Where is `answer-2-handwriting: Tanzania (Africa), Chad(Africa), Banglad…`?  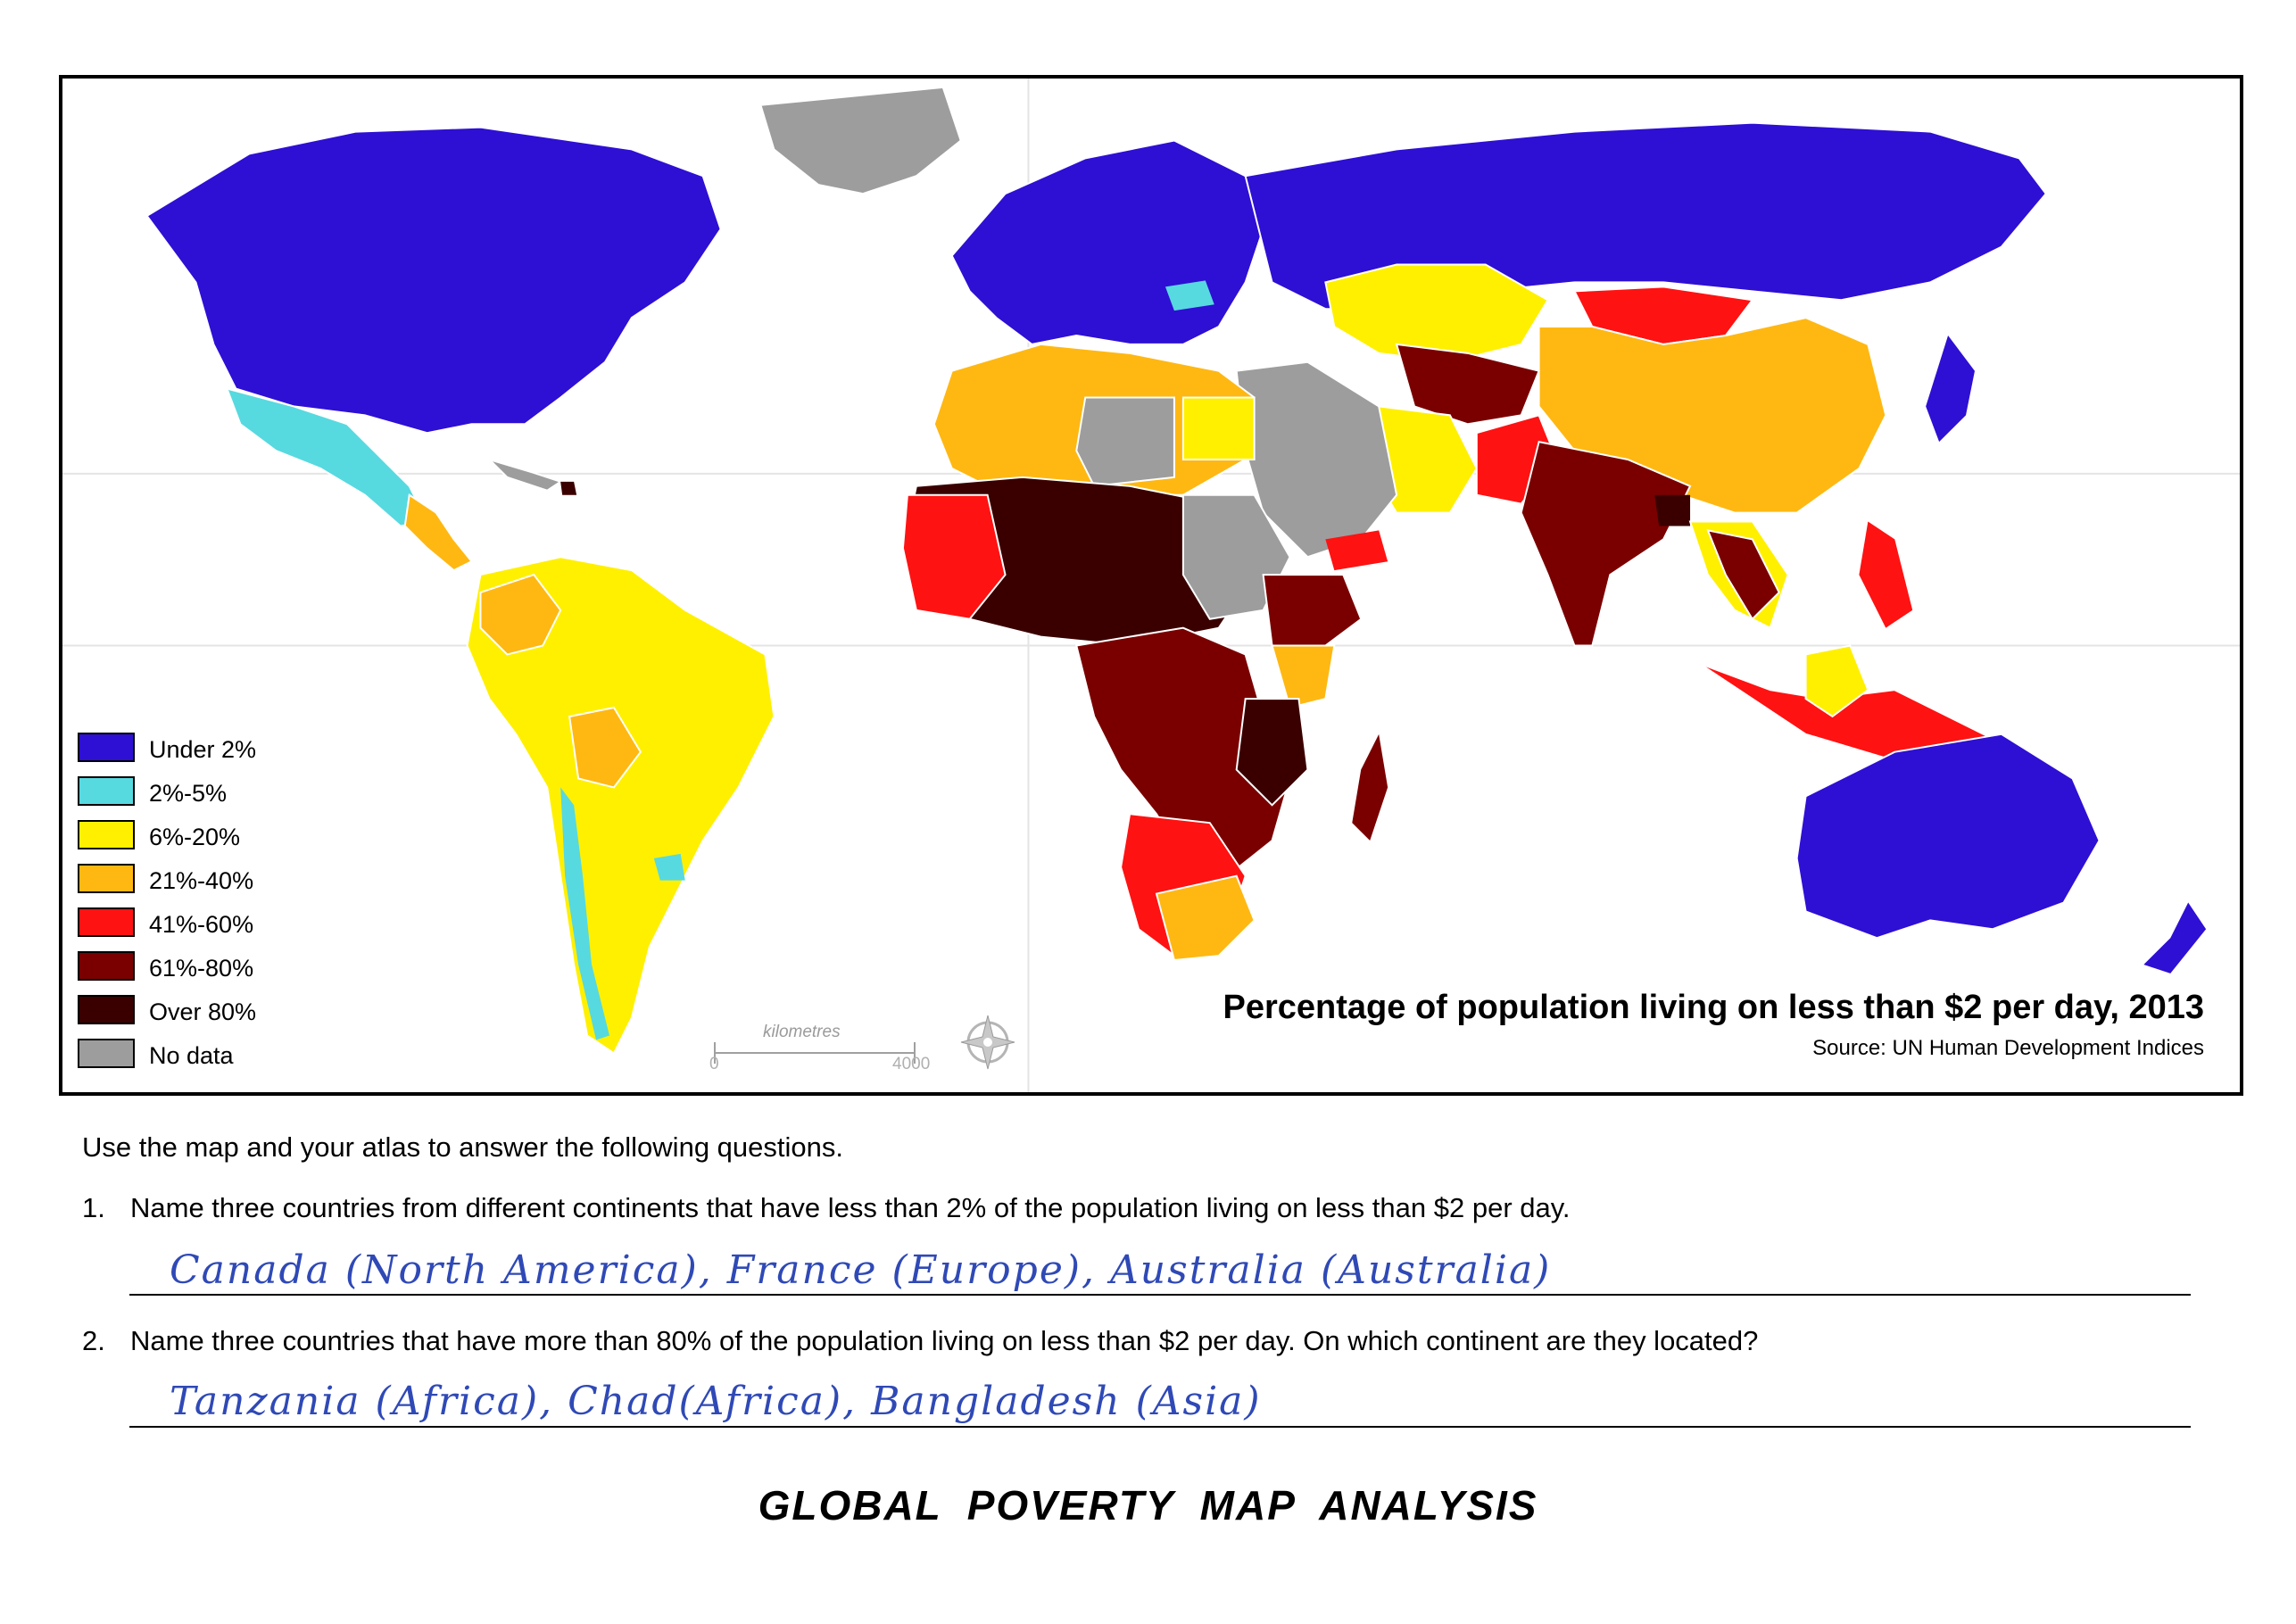 answer-2-handwriting: Tanzania (Africa), Chad(Africa), Banglad… is located at coordinates (716, 1401).